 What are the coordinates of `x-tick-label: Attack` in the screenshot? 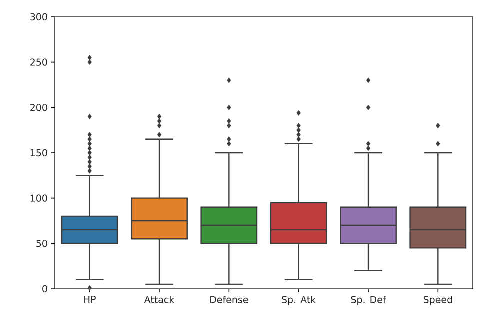 It's located at (159, 300).